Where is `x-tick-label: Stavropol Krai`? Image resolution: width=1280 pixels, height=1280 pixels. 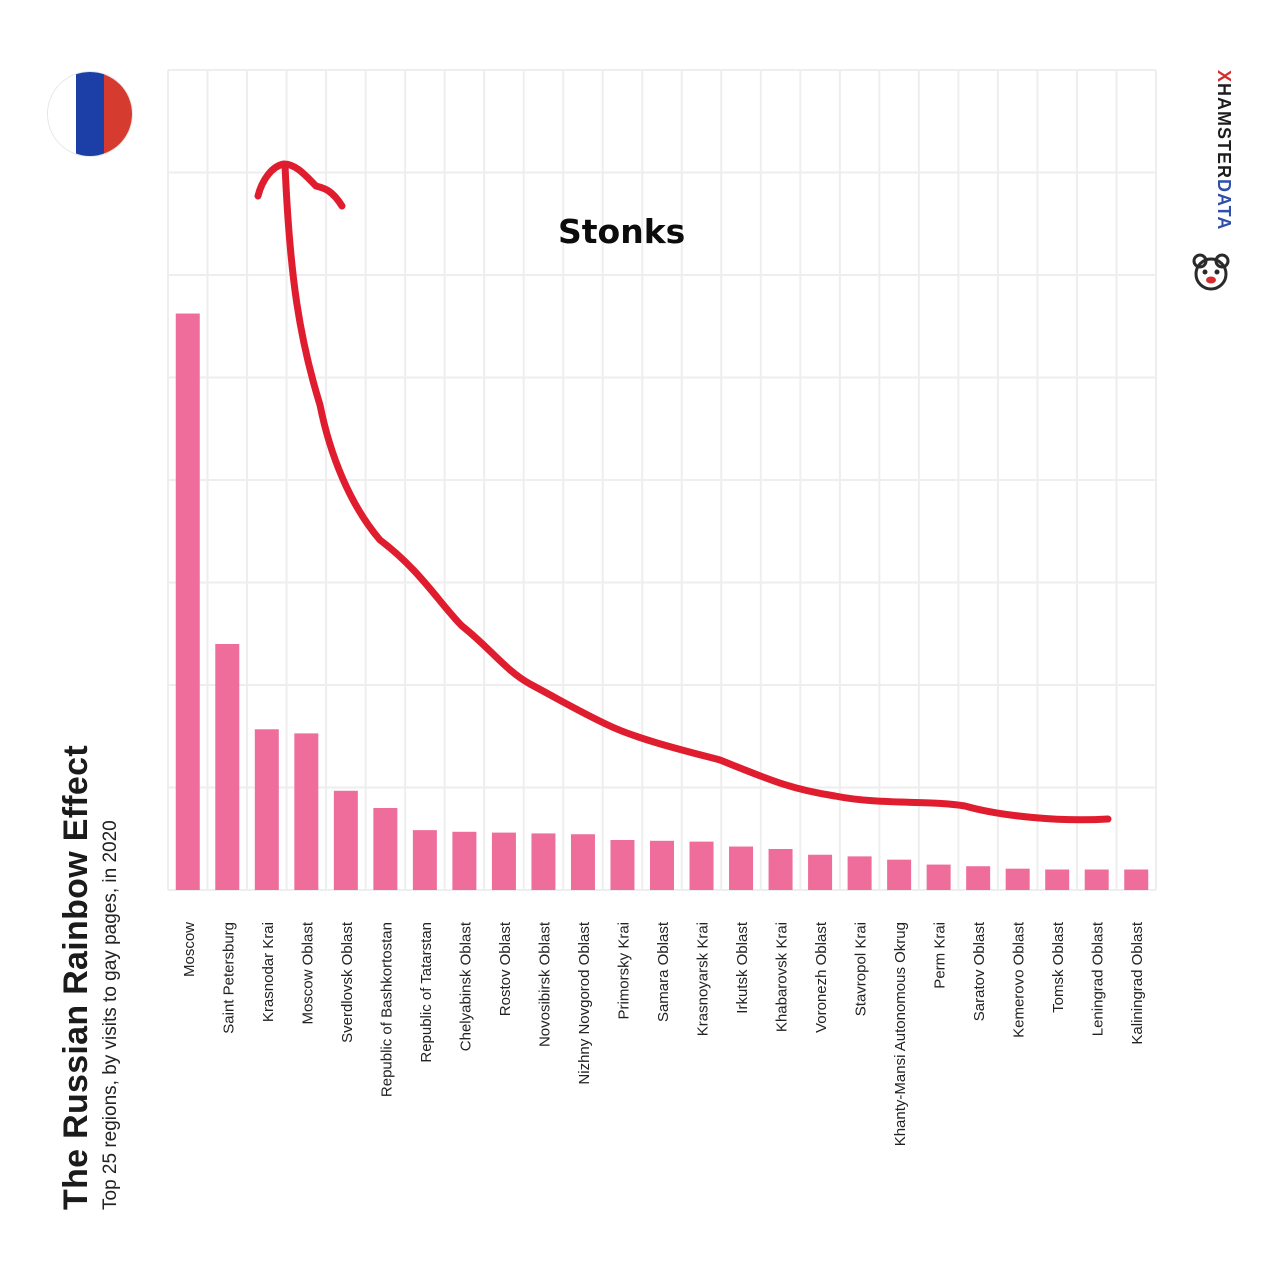
x-tick-label: Stavropol Krai is located at coordinates (861, 969).